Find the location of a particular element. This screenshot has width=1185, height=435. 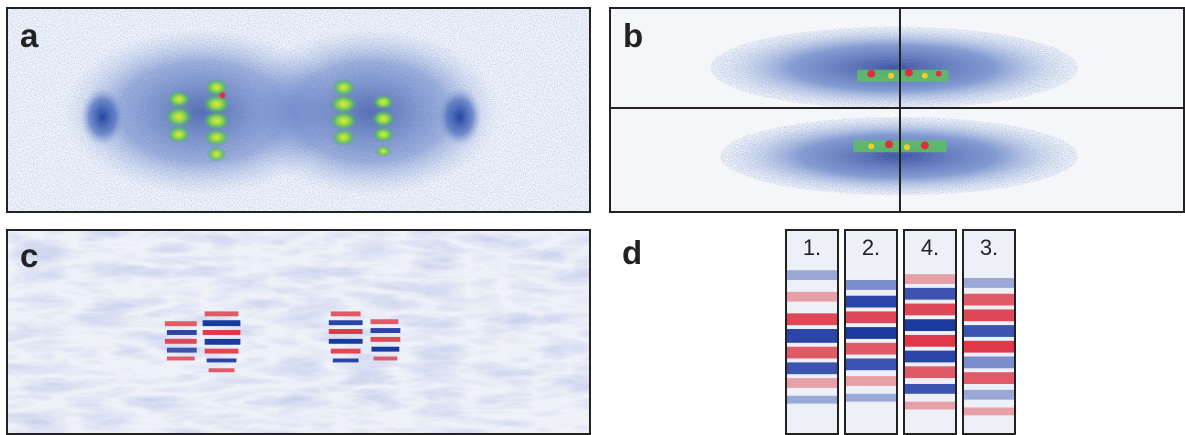

panel-b-letter: b is located at coordinates (633, 35).